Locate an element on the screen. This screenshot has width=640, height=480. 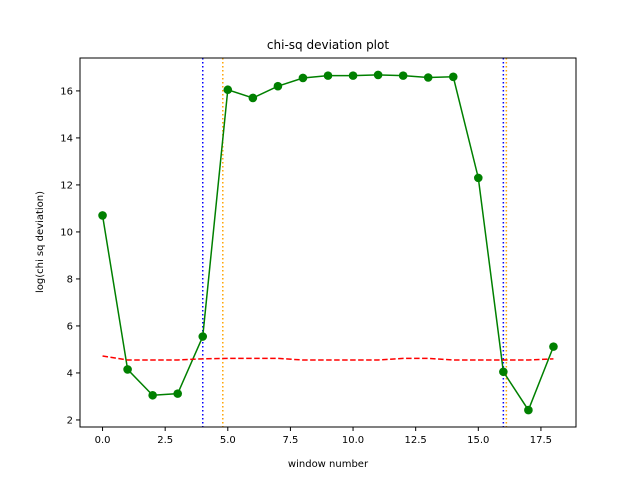
x-tick-label: 0.0 is located at coordinates (103, 440).